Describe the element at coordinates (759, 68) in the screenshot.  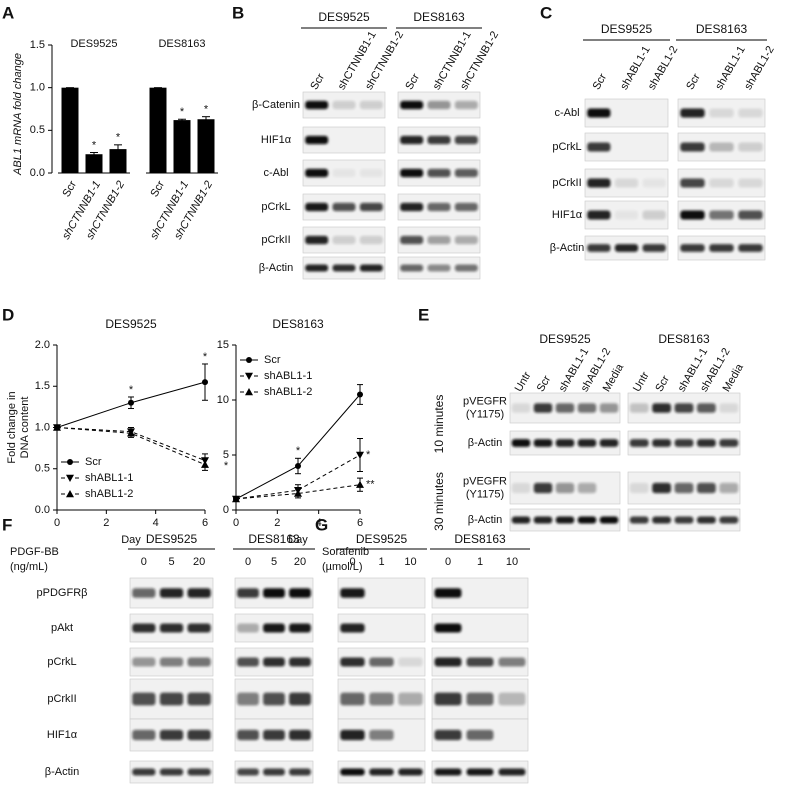
I see `lane-label: shABL1-2` at that location.